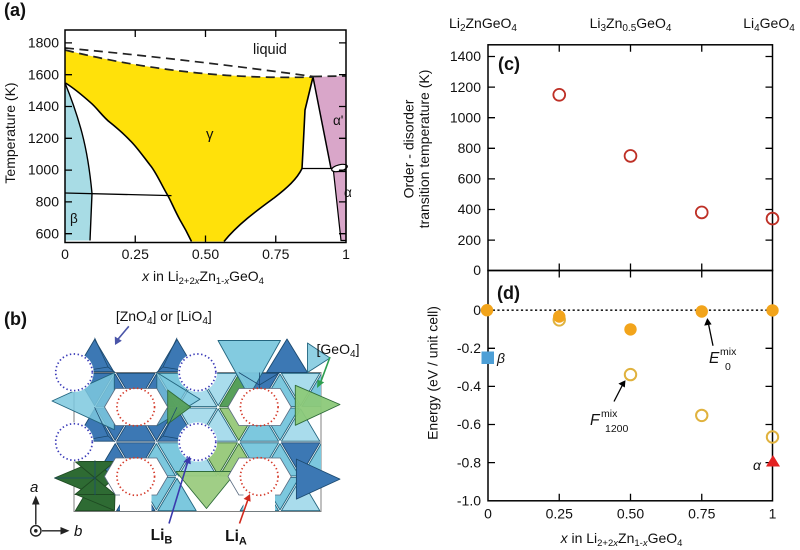 The height and width of the screenshot is (550, 800). I want to click on svg-text: LiB, so click(162, 537).